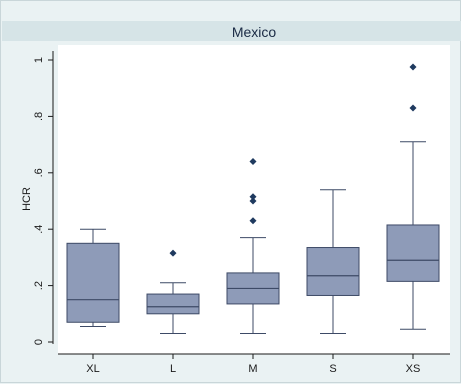  What do you see at coordinates (39, 285) in the screenshot?
I see `y-tick-label: .2` at bounding box center [39, 285].